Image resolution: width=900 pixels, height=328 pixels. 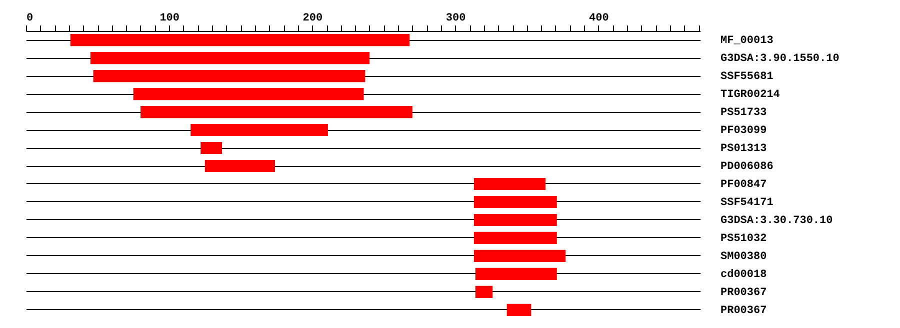 I want to click on y-tick-label: SM00380, so click(x=743, y=256).